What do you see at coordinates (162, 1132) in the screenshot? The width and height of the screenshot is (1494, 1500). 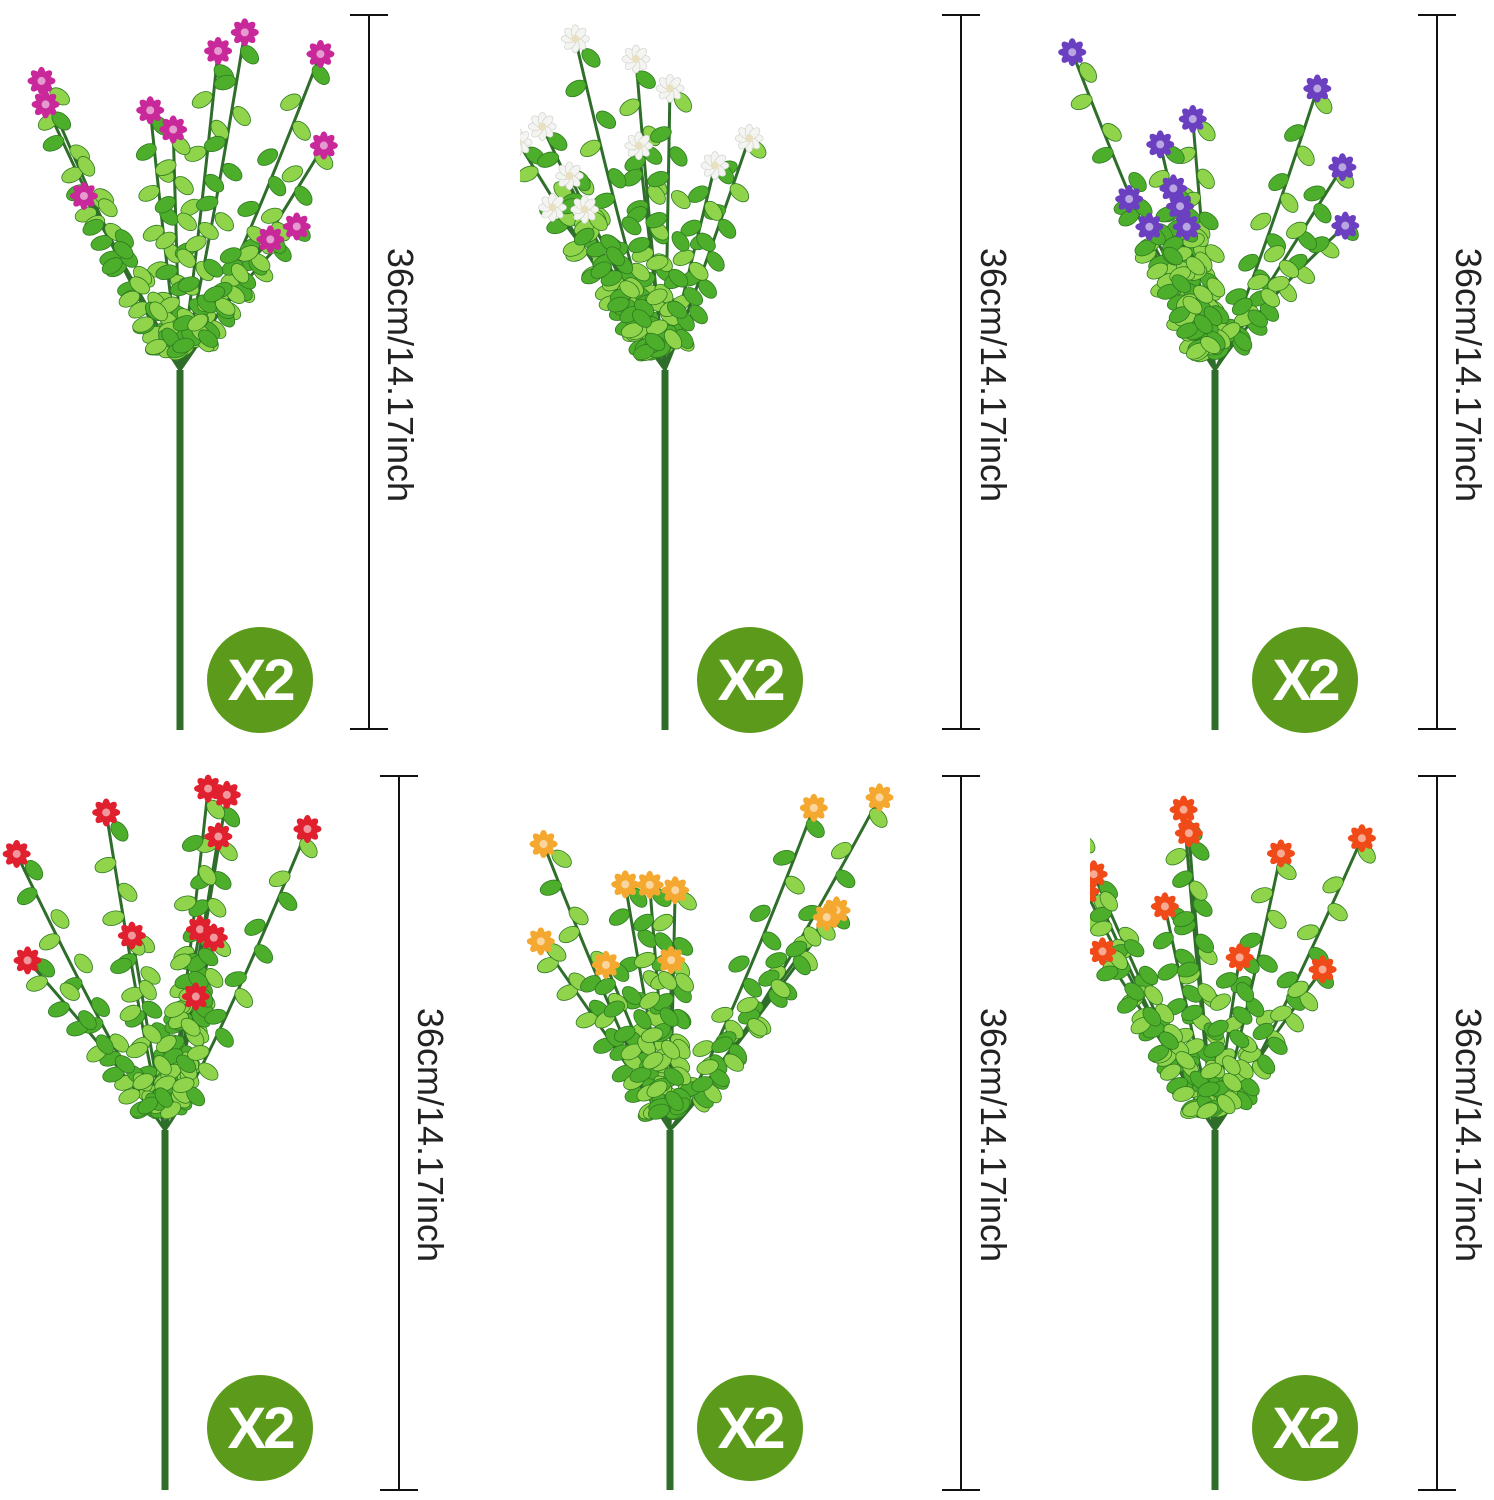 I see `plant-red-illustration` at bounding box center [162, 1132].